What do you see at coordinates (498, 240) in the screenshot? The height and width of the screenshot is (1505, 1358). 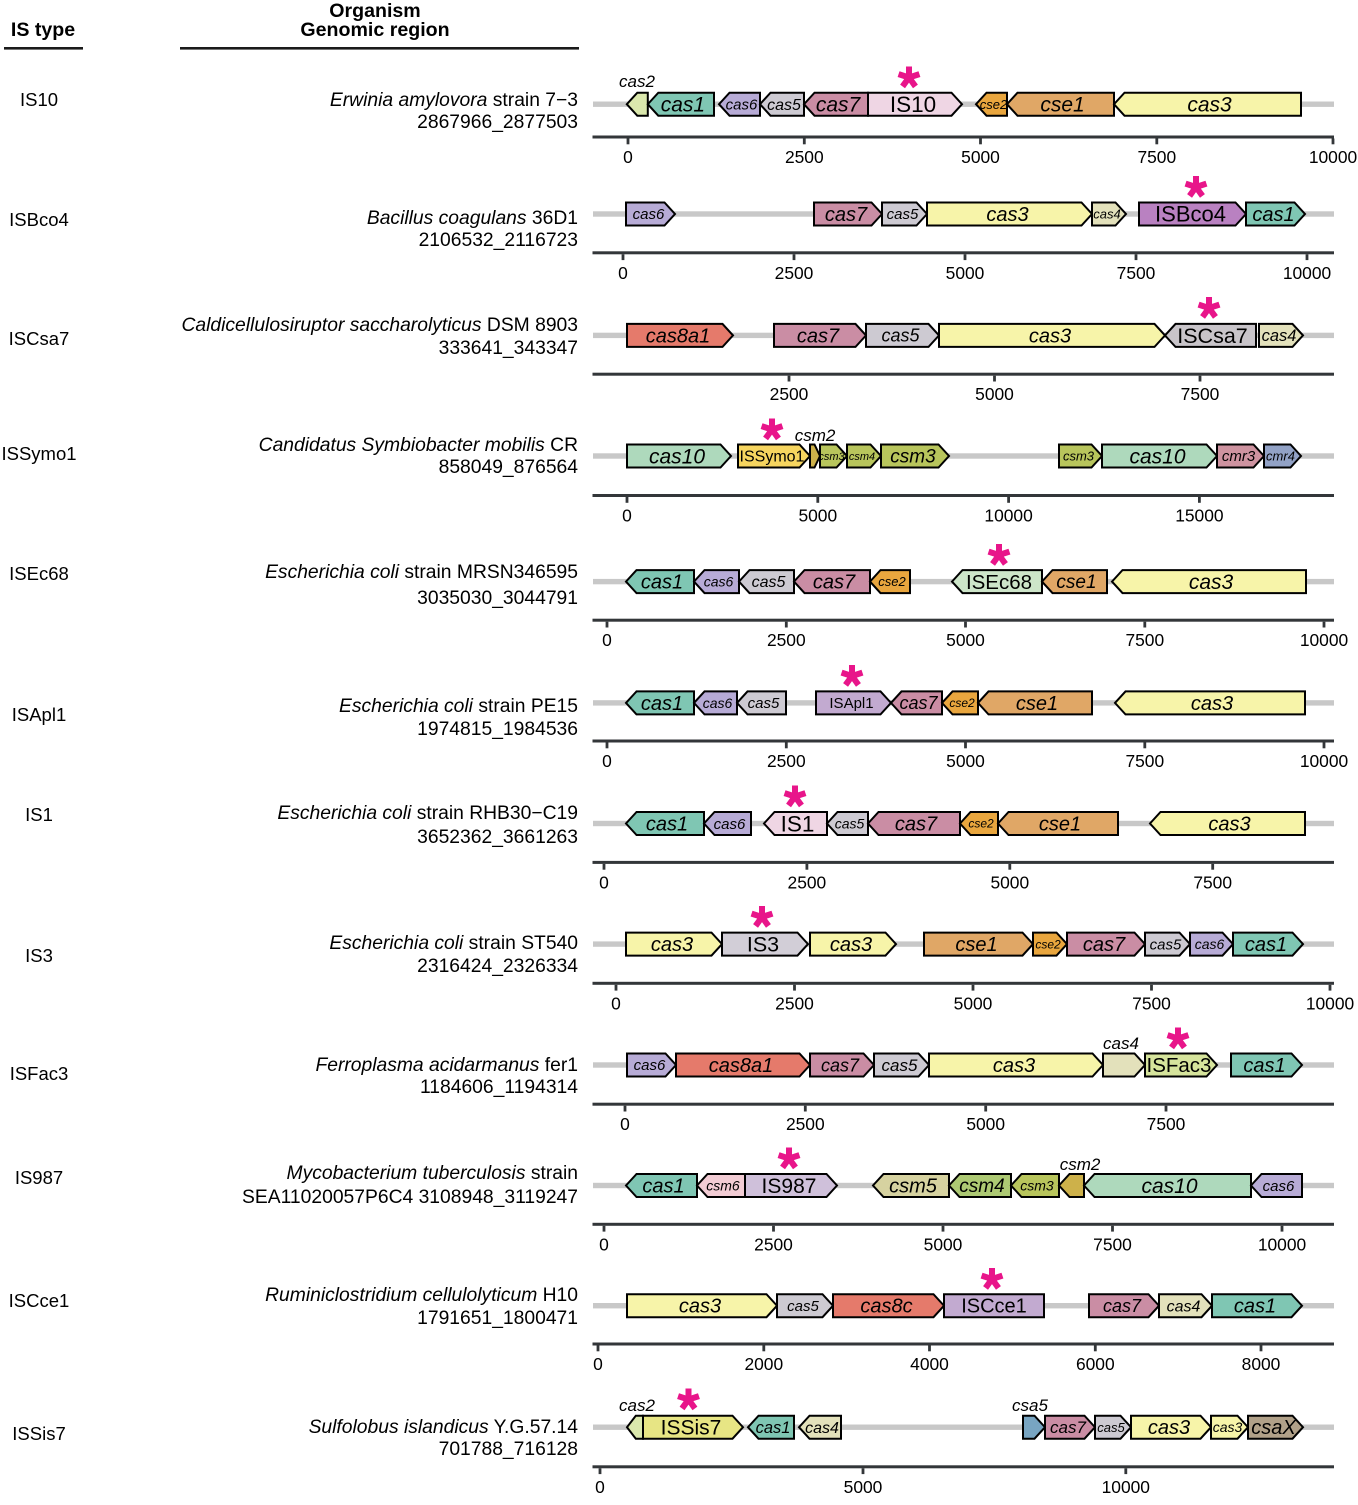 I see `svg-text: 2106532_2116723` at bounding box center [498, 240].